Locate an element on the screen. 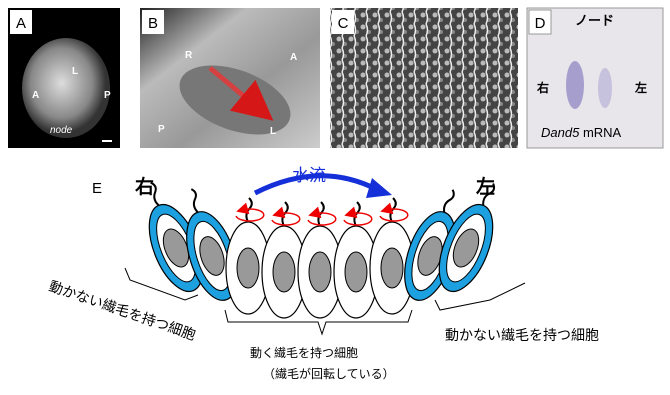  scale-bar is located at coordinates (107, 141).